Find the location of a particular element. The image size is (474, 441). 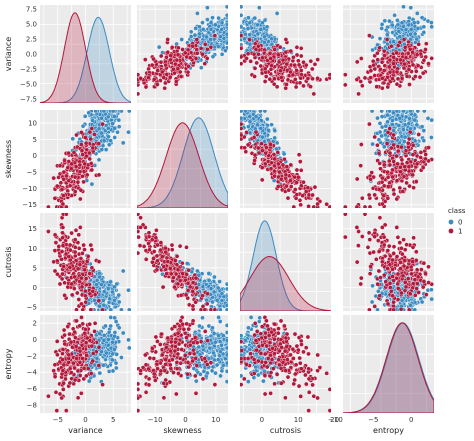

kde-class-1-skewness is located at coordinates (182, 165).